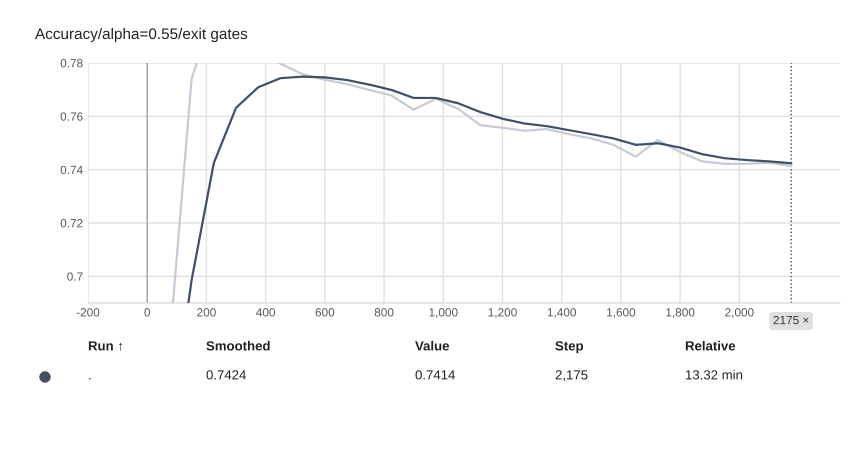 This screenshot has height=456, width=846. I want to click on x-tick-label: 600, so click(325, 312).